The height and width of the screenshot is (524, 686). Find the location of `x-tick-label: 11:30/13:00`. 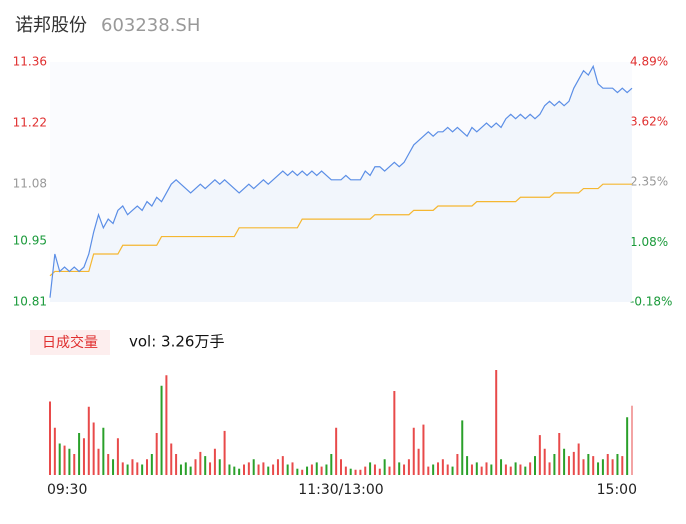

x-tick-label: 11:30/13:00 is located at coordinates (340, 490).